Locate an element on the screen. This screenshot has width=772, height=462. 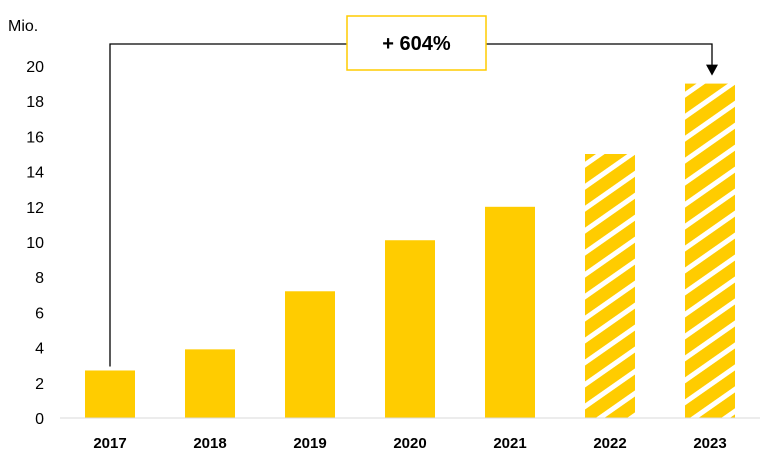
y-tick-label: 4 is located at coordinates (39, 349).